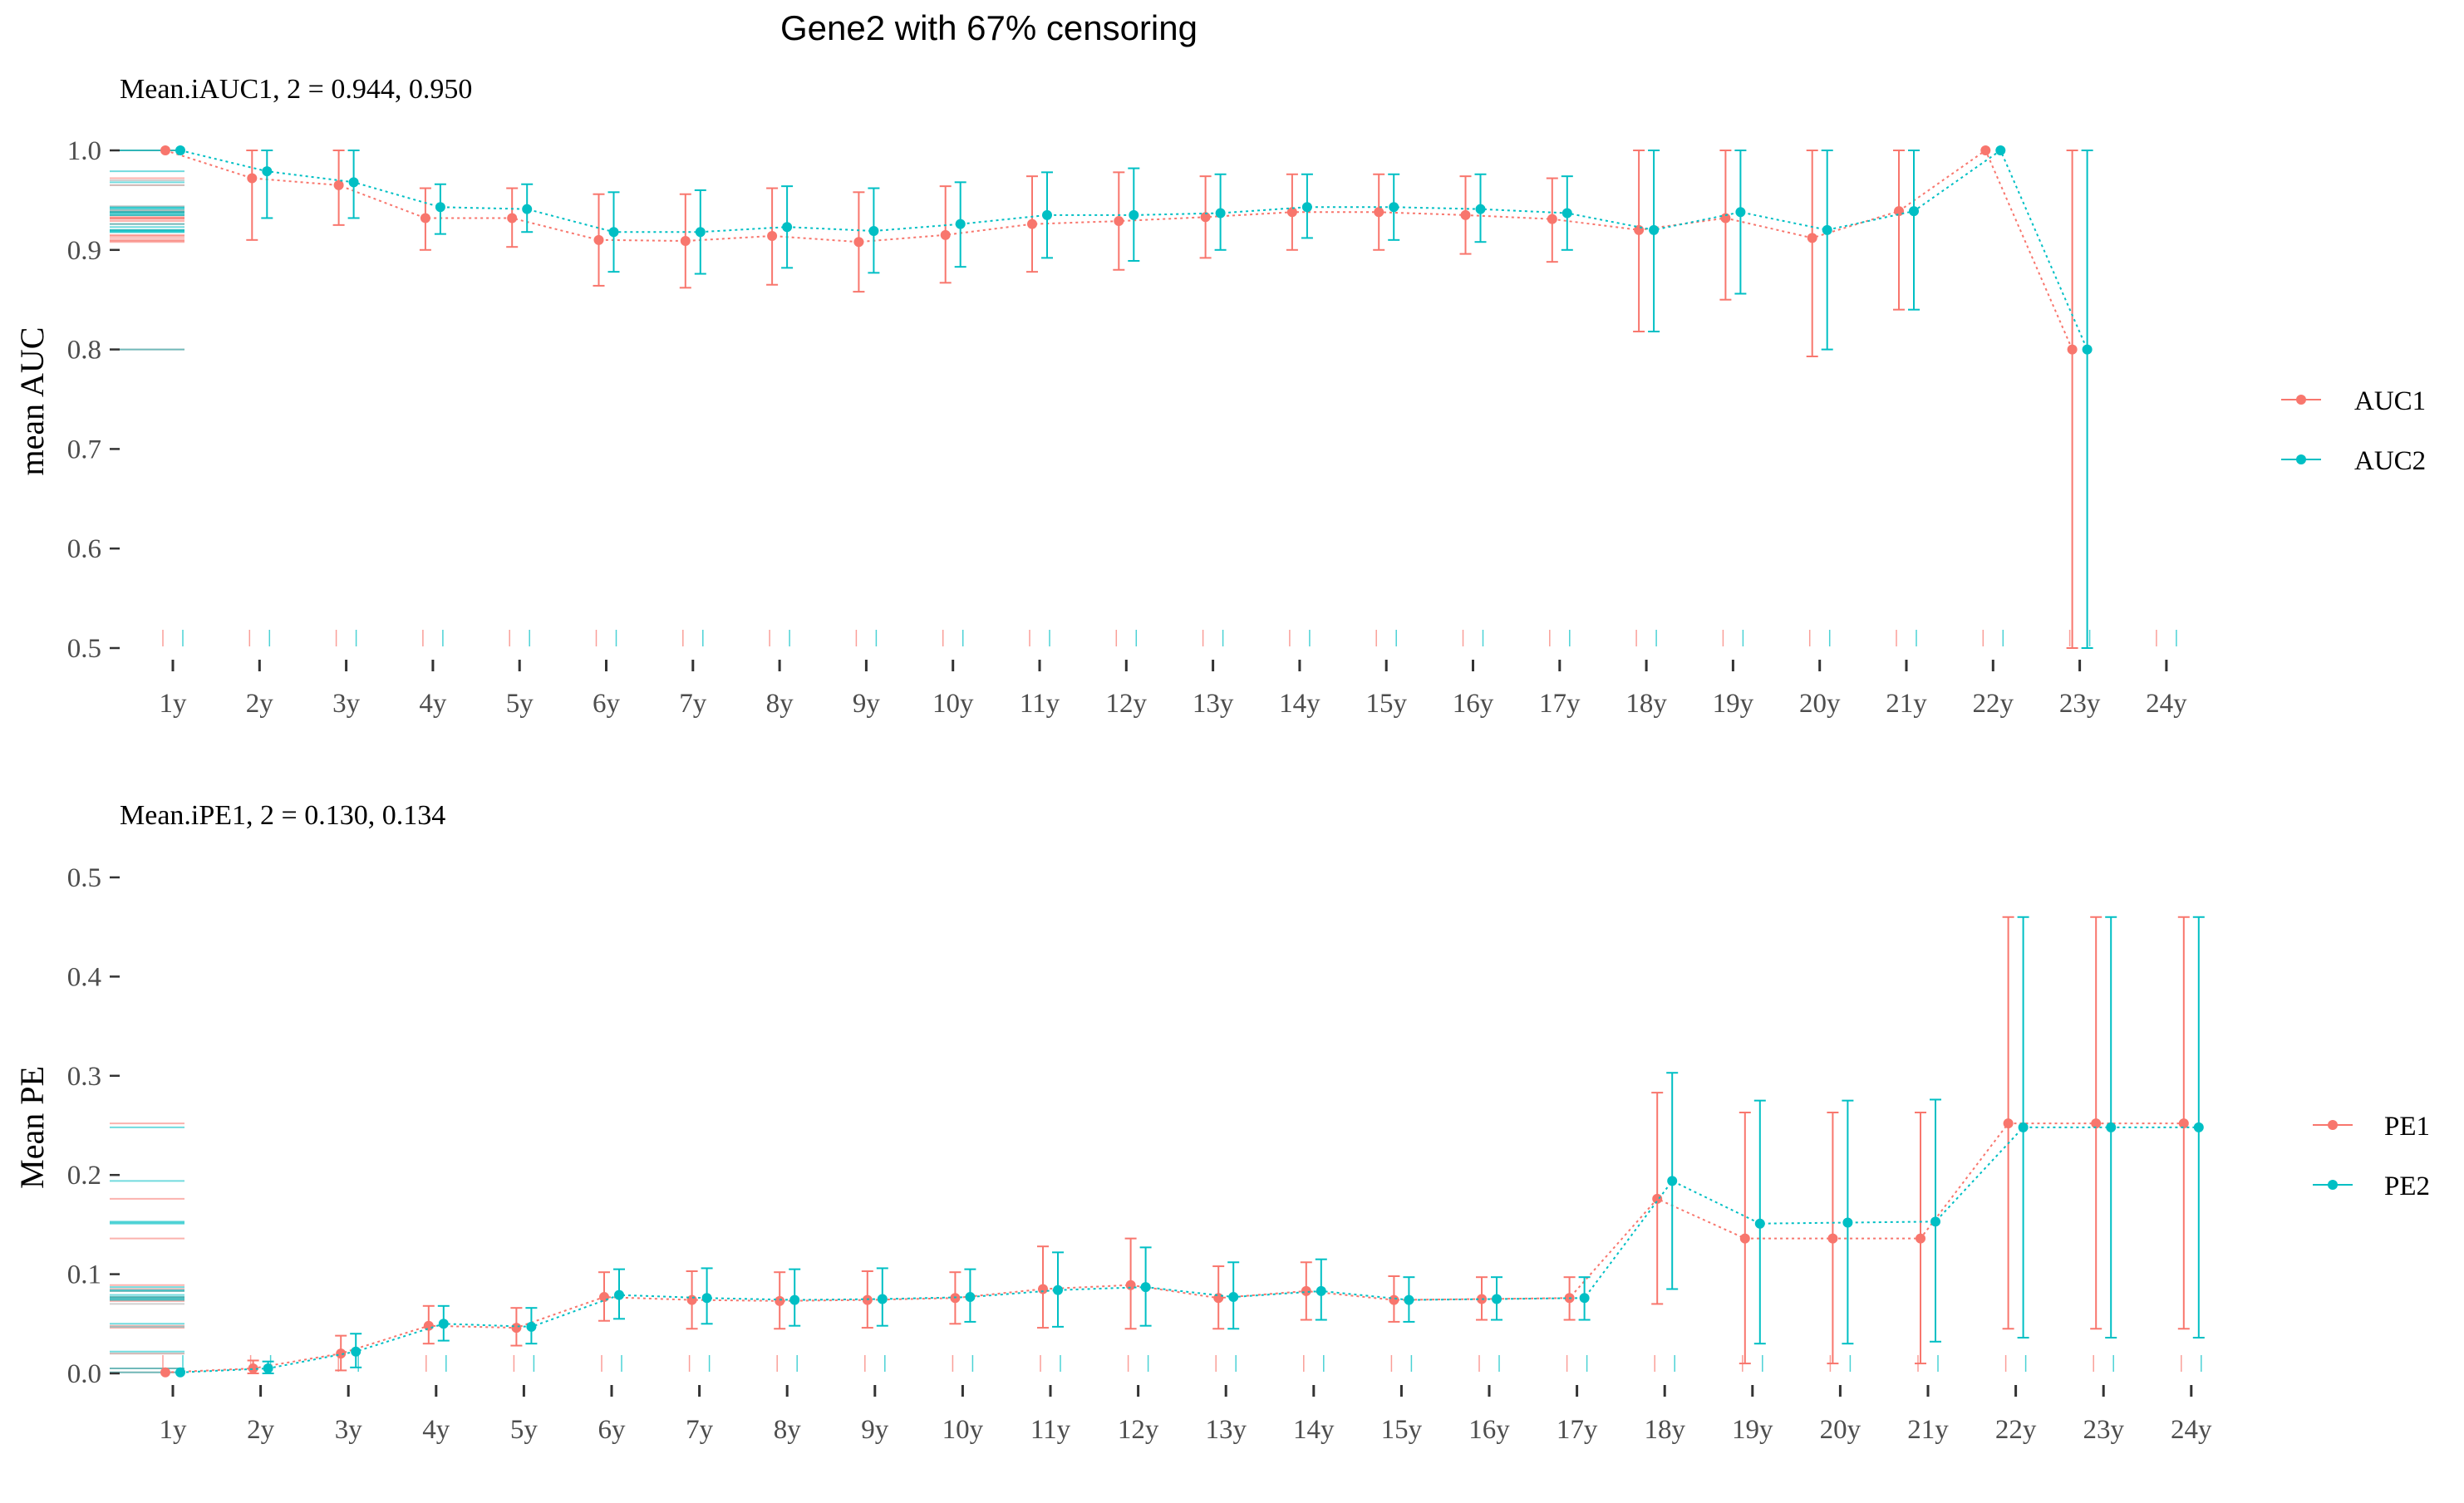 The height and width of the screenshot is (1503, 2464). I want to click on auc-x-tick-label: 24y, so click(2166, 704).